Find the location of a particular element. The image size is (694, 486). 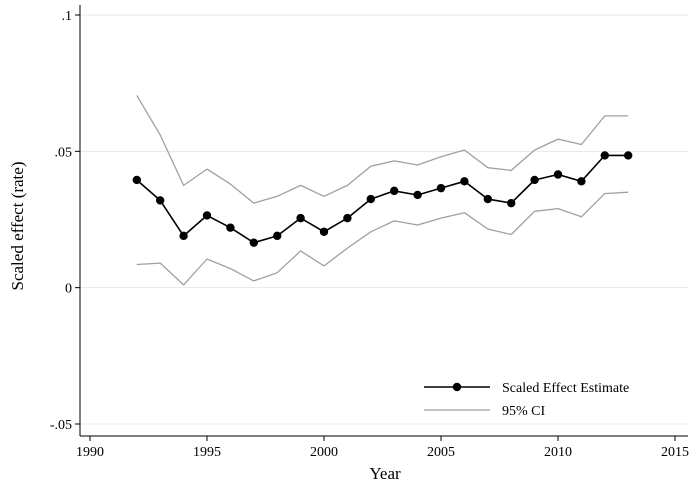

x-tick-label: 1995 is located at coordinates (207, 452).